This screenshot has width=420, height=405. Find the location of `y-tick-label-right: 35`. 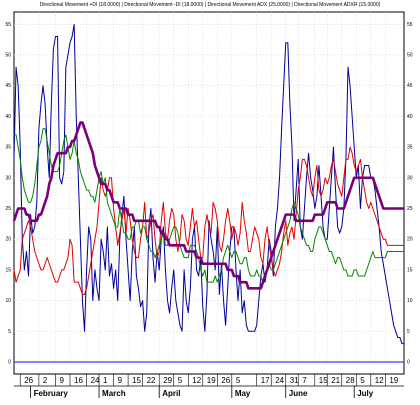

y-tick-label-right: 35 is located at coordinates (410, 148).